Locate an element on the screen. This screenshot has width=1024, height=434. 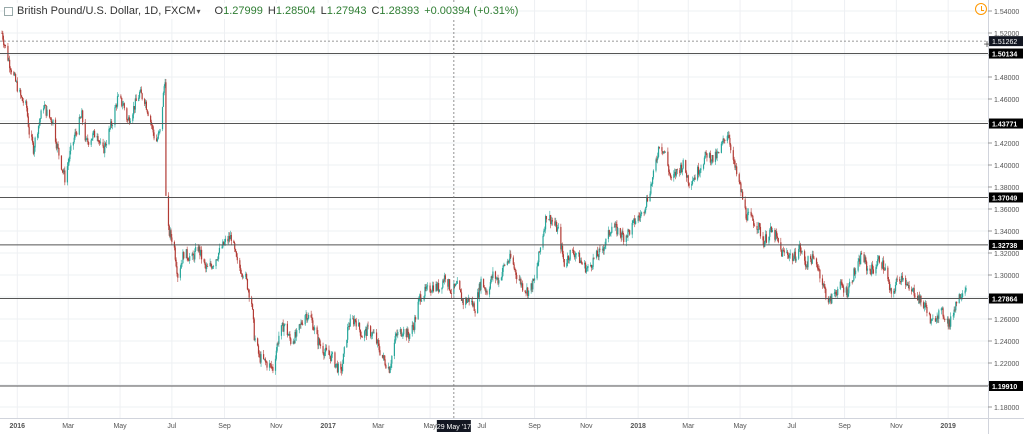
y-tick-label: 1.48000 is located at coordinates (1006, 78).